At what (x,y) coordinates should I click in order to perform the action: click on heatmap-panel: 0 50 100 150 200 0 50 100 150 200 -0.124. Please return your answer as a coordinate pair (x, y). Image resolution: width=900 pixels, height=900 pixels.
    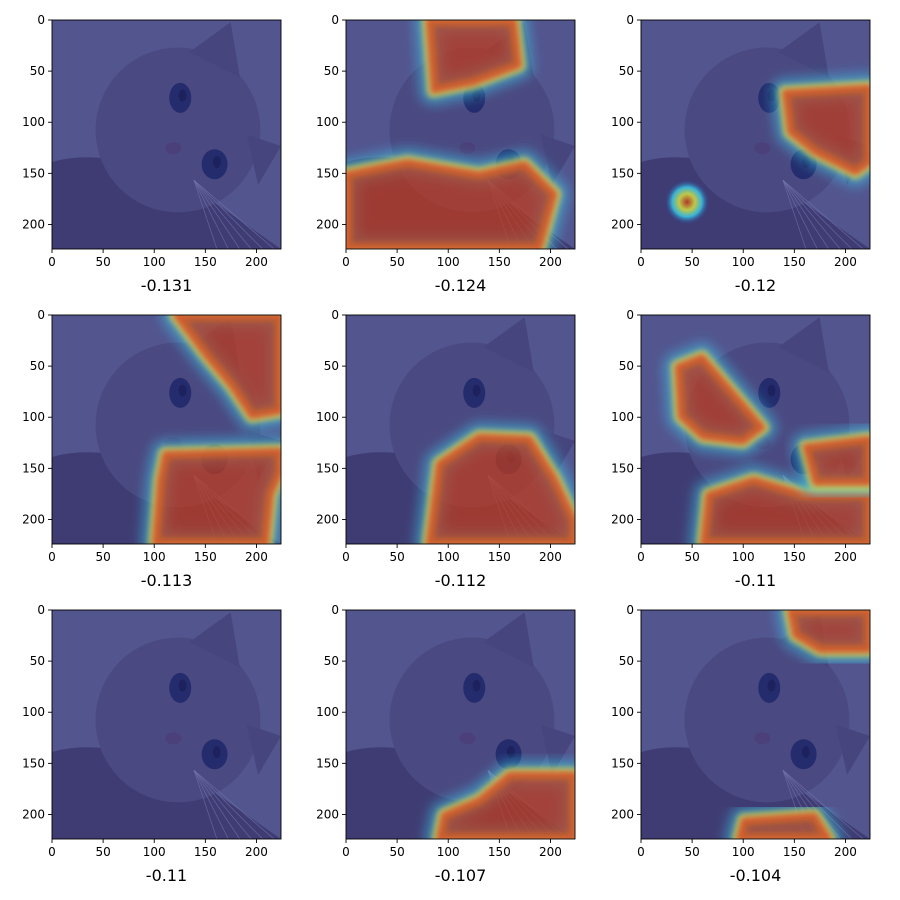
    Looking at the image, I should click on (446, 154).